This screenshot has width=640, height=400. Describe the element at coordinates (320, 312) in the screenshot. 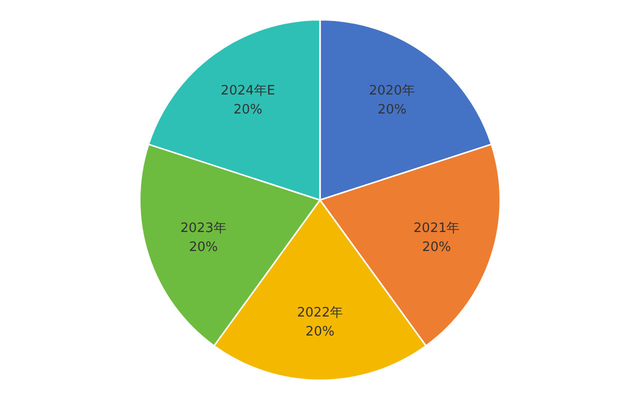

I see `slice-label: 2022年` at that location.